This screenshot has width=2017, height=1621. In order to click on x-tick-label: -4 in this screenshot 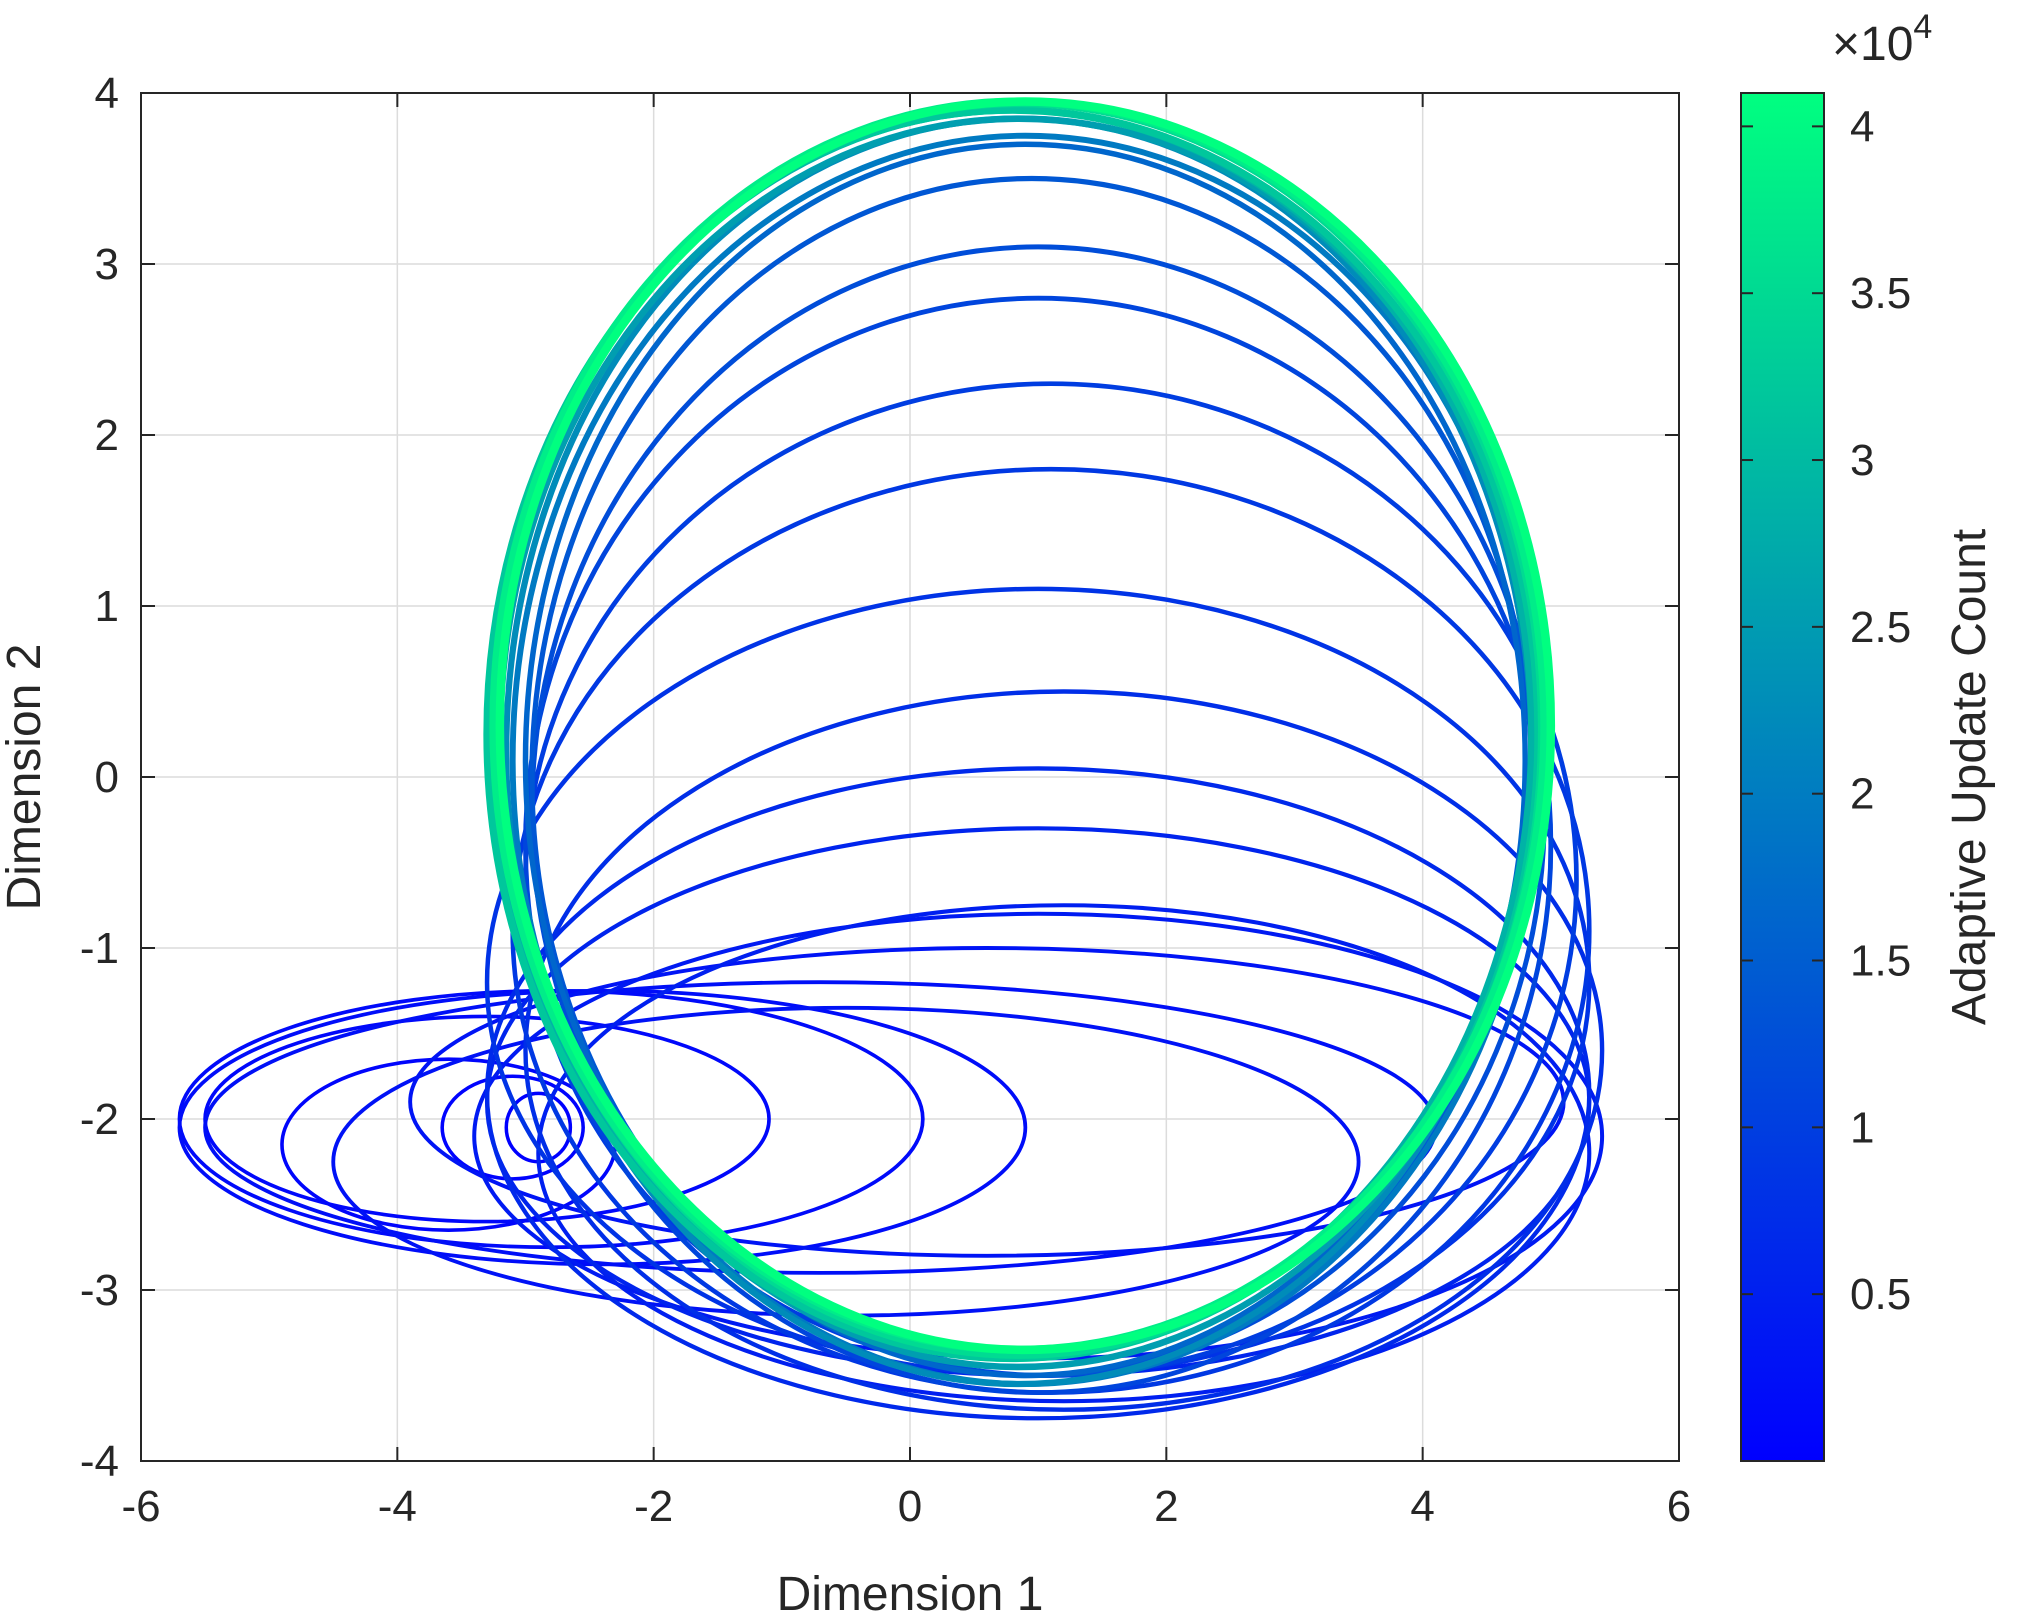, I will do `click(397, 1506)`.